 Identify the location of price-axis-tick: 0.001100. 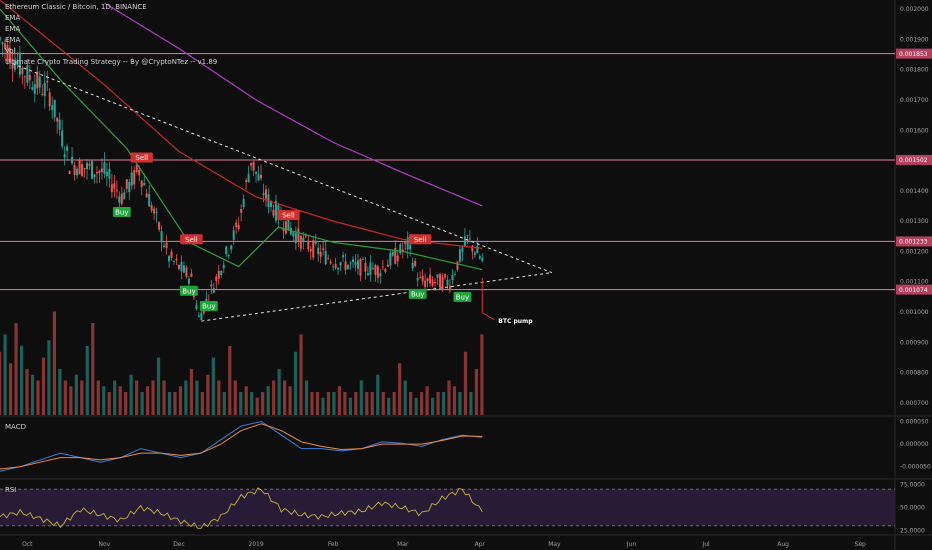
(914, 282).